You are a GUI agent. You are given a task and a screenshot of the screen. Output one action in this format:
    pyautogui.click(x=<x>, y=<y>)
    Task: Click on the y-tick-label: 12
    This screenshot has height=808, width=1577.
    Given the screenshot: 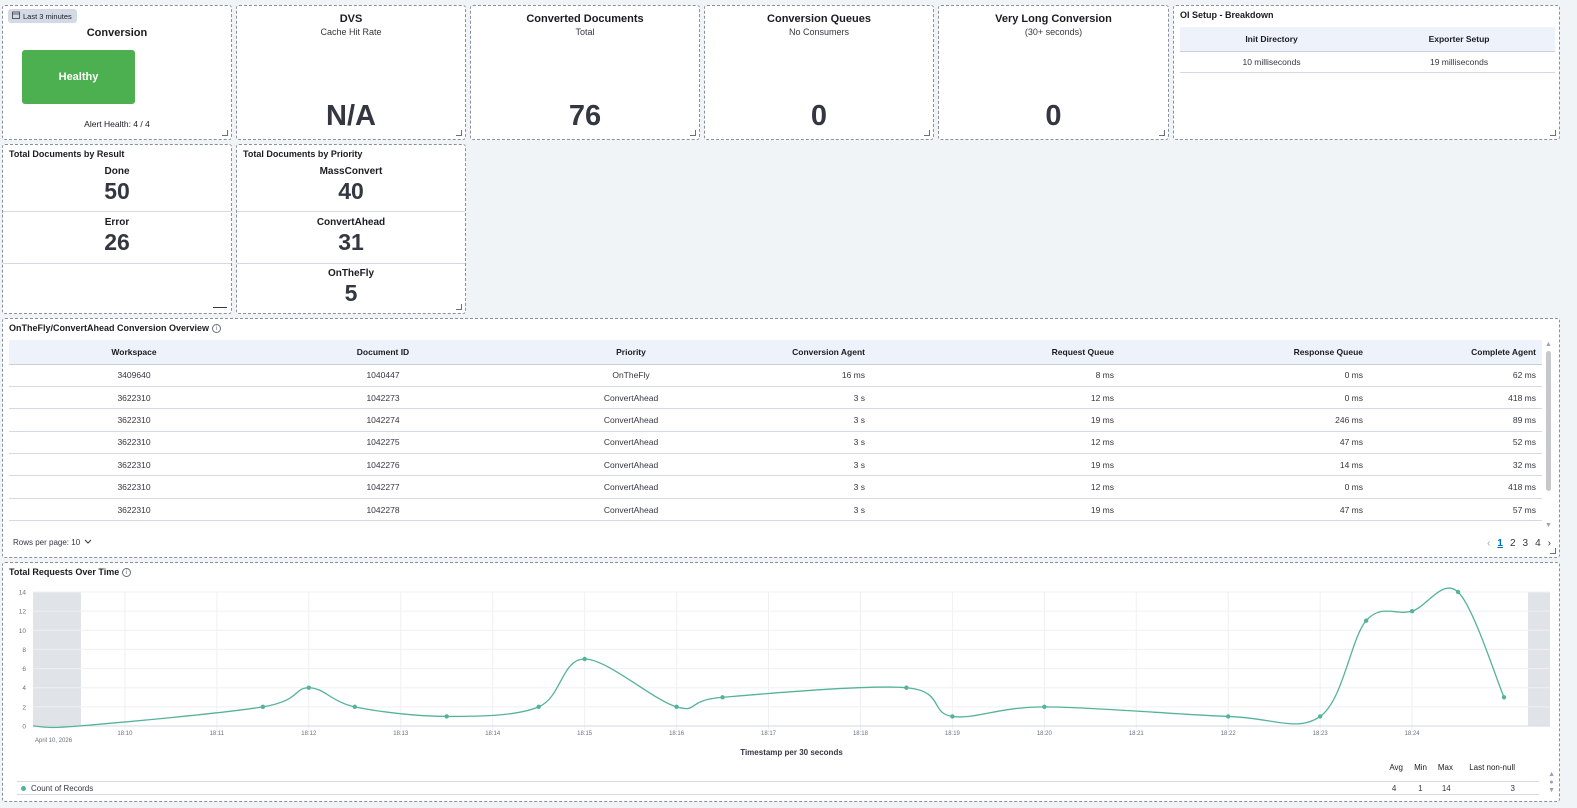 What is the action you would take?
    pyautogui.click(x=23, y=612)
    